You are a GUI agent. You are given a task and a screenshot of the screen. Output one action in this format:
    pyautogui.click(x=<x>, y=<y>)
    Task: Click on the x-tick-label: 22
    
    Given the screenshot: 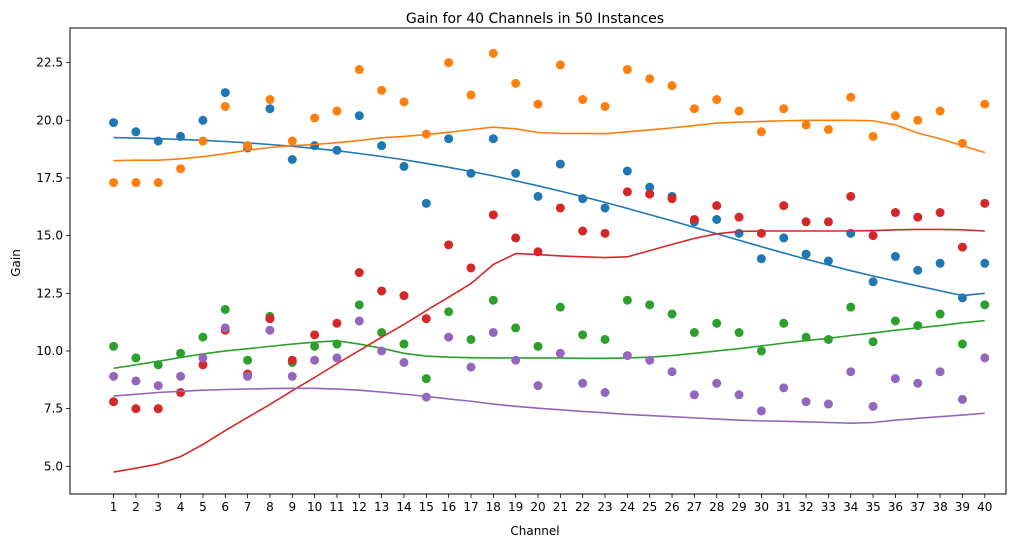 What is the action you would take?
    pyautogui.click(x=582, y=507)
    